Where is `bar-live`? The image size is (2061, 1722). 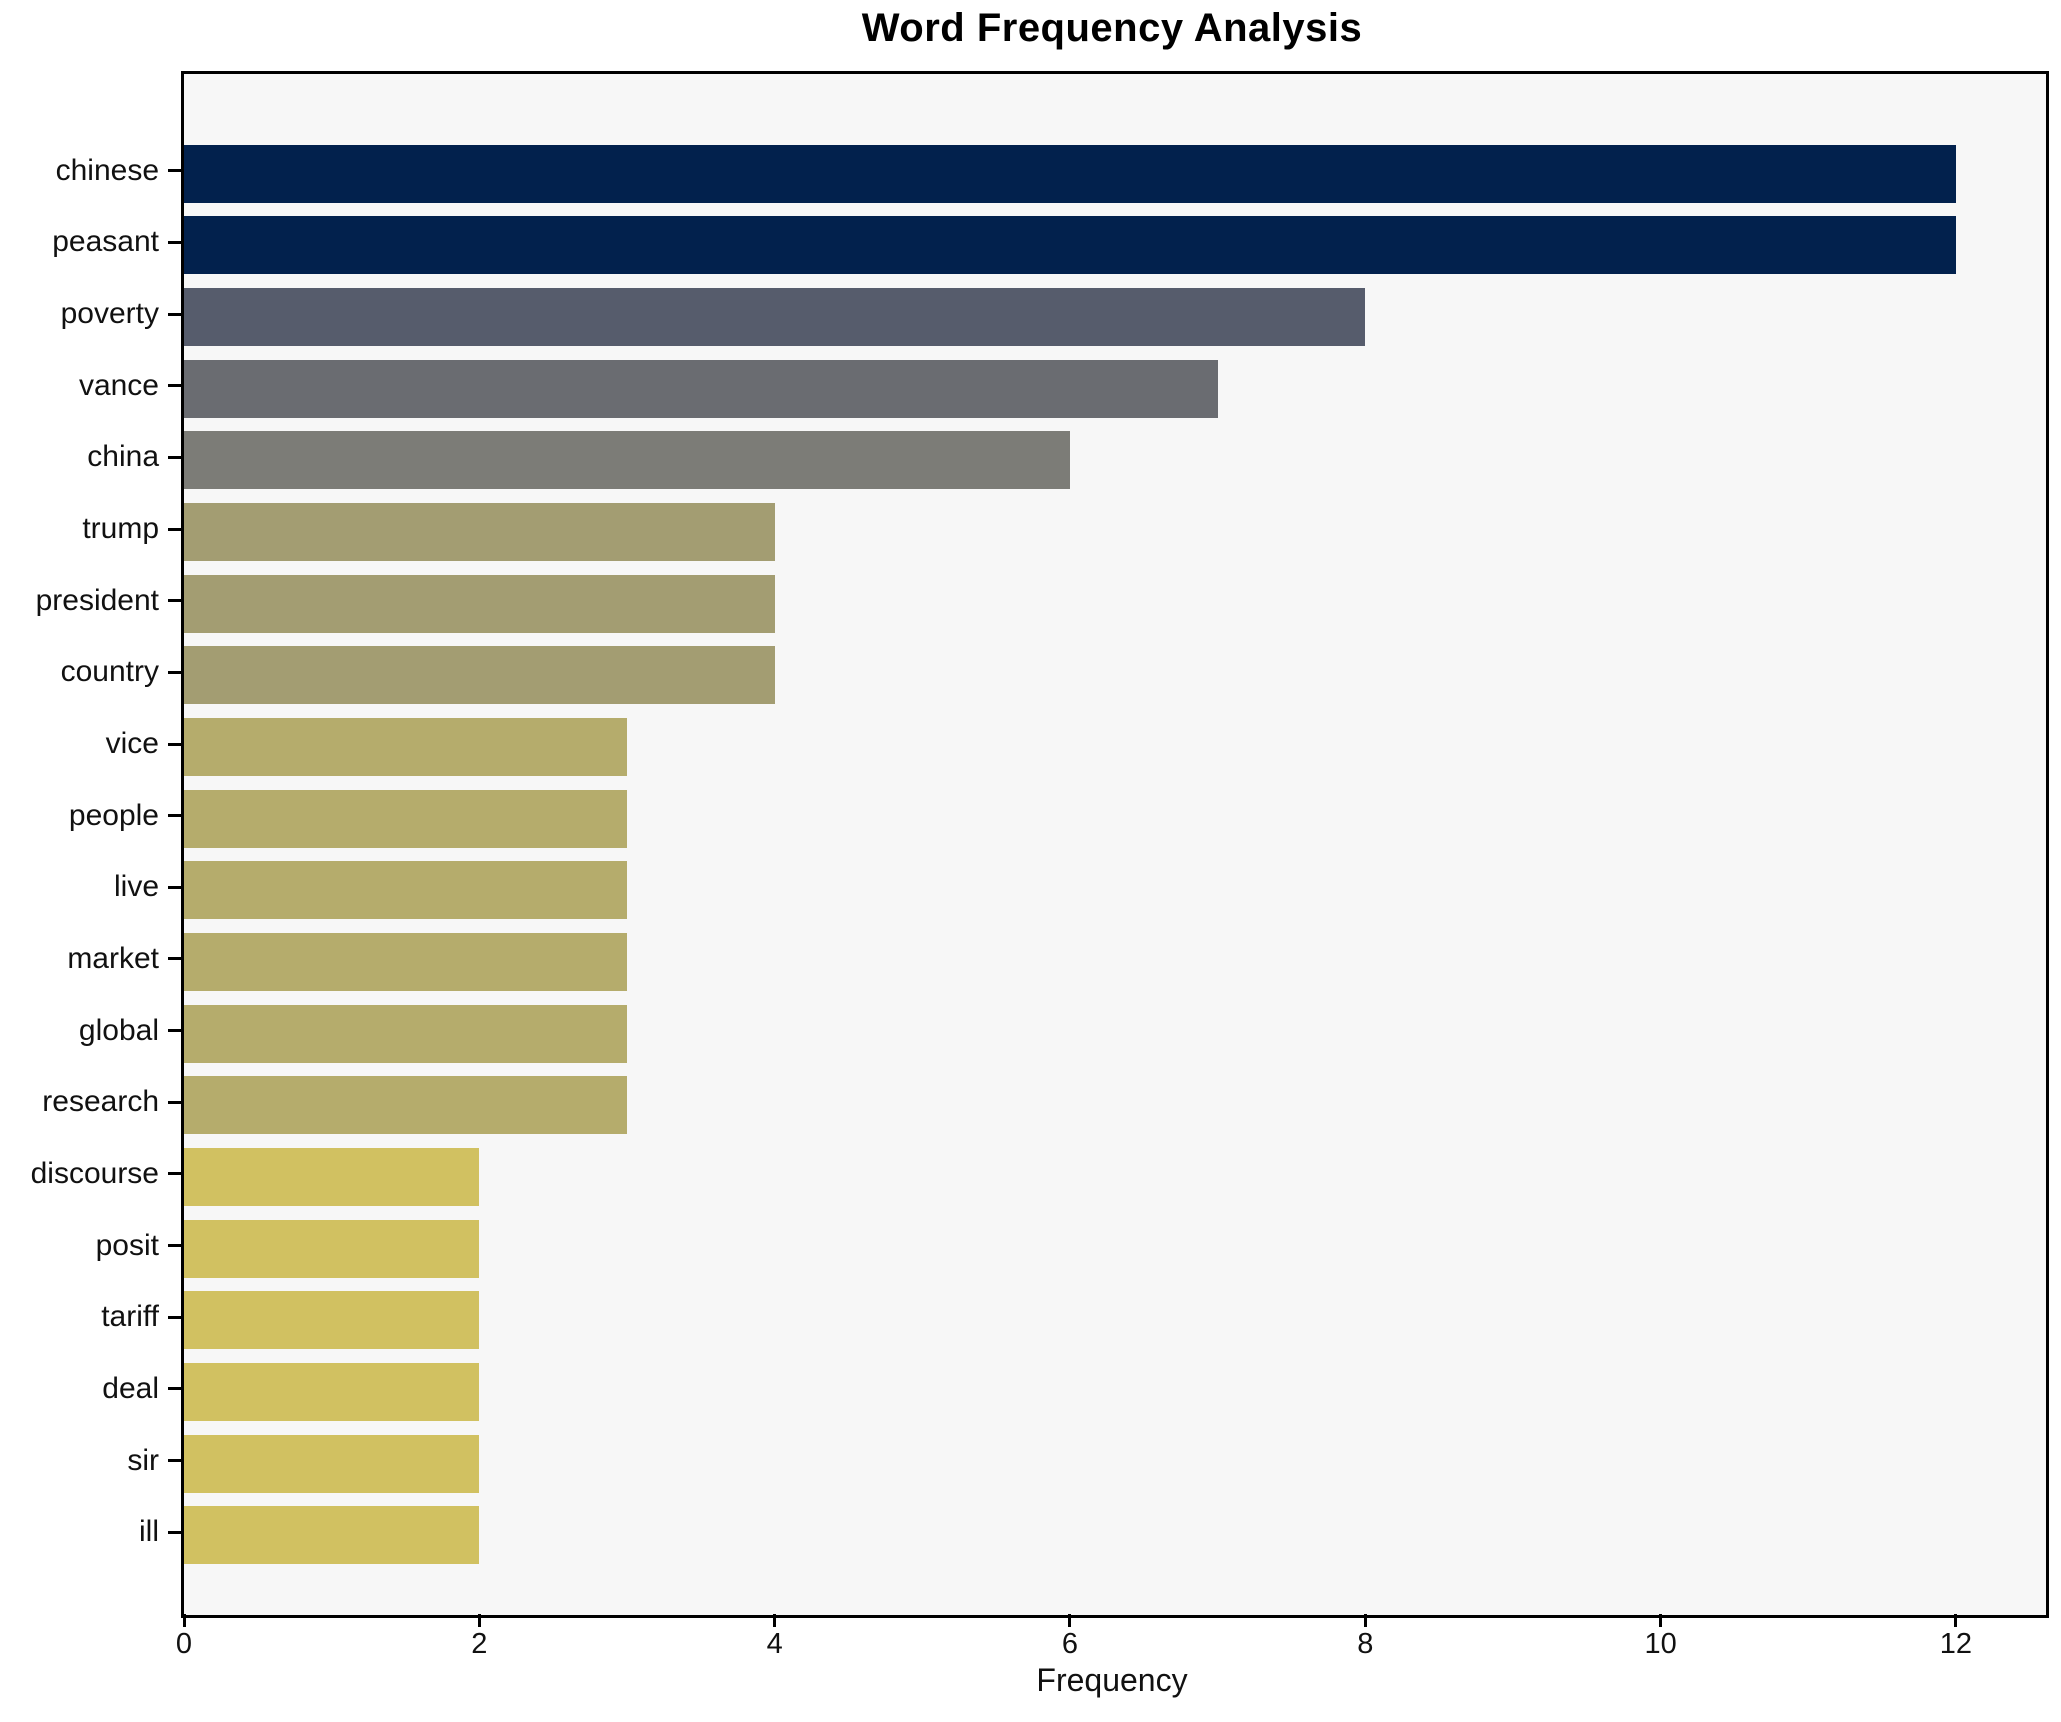 bar-live is located at coordinates (405, 890).